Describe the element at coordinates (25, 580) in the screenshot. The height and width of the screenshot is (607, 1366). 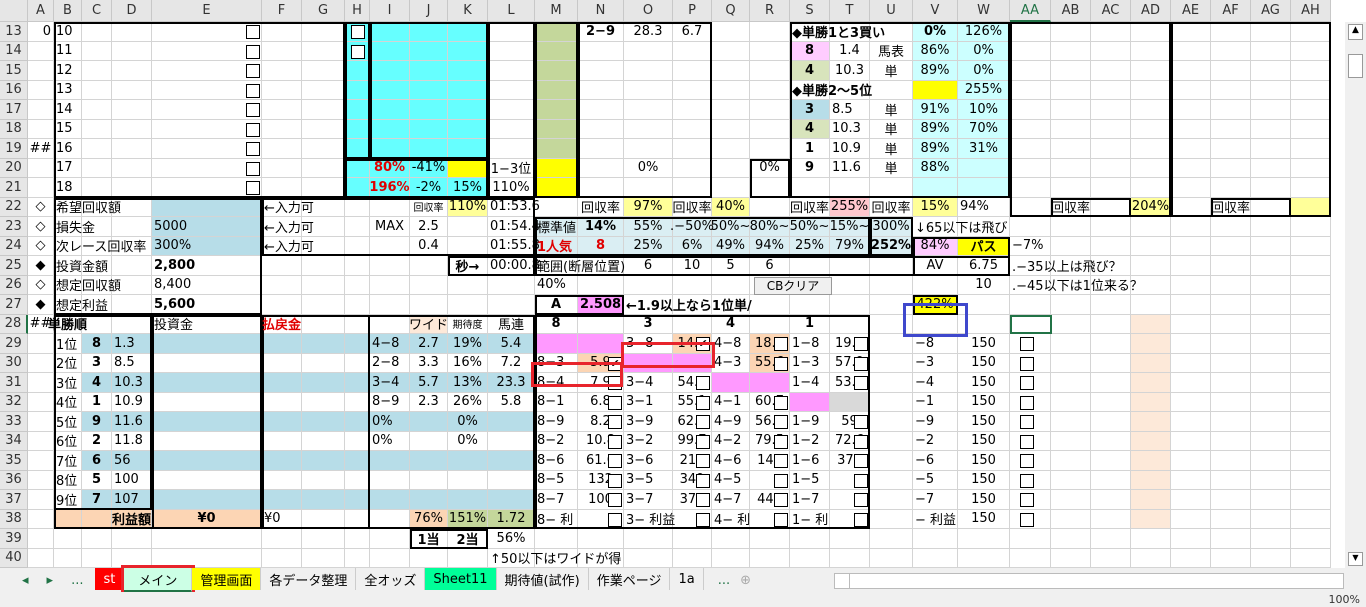
I see `tab-prev-button: ◂` at that location.